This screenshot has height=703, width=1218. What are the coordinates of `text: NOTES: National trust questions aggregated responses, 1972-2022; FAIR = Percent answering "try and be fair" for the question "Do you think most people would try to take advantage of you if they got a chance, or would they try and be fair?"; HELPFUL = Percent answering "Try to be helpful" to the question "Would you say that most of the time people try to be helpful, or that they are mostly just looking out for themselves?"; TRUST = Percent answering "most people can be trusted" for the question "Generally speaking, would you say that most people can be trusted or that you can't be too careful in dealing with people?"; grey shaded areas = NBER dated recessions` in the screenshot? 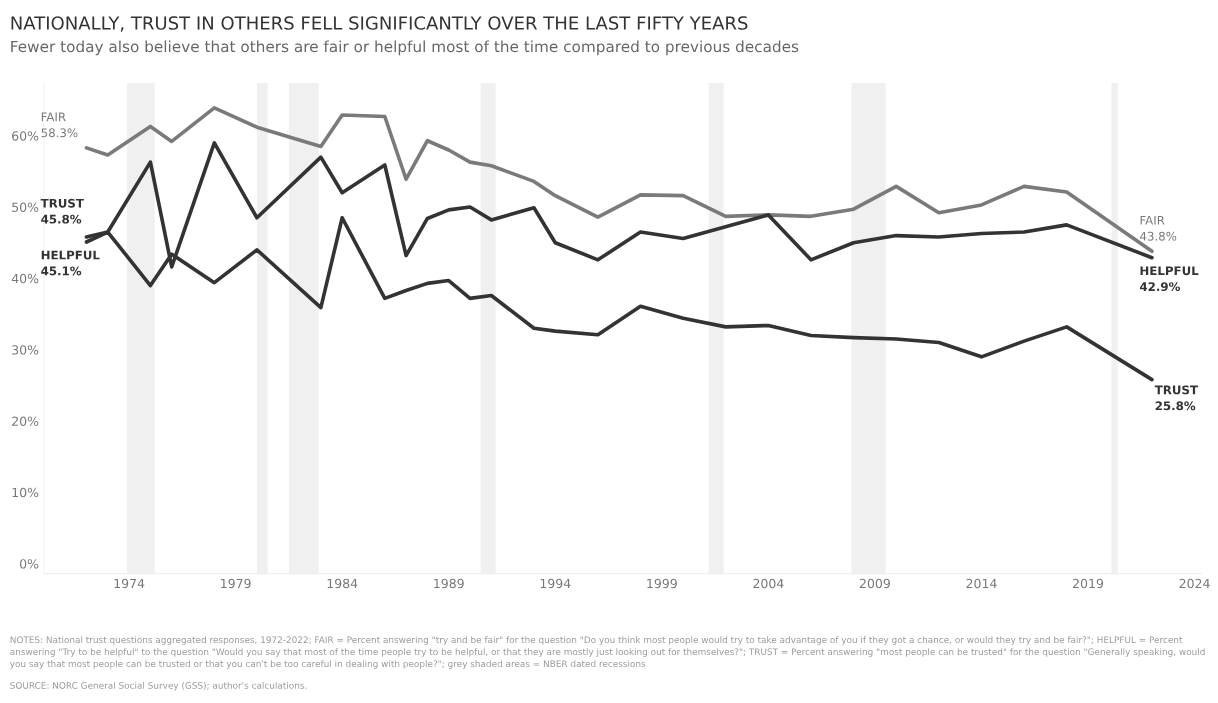 It's located at (607, 652).